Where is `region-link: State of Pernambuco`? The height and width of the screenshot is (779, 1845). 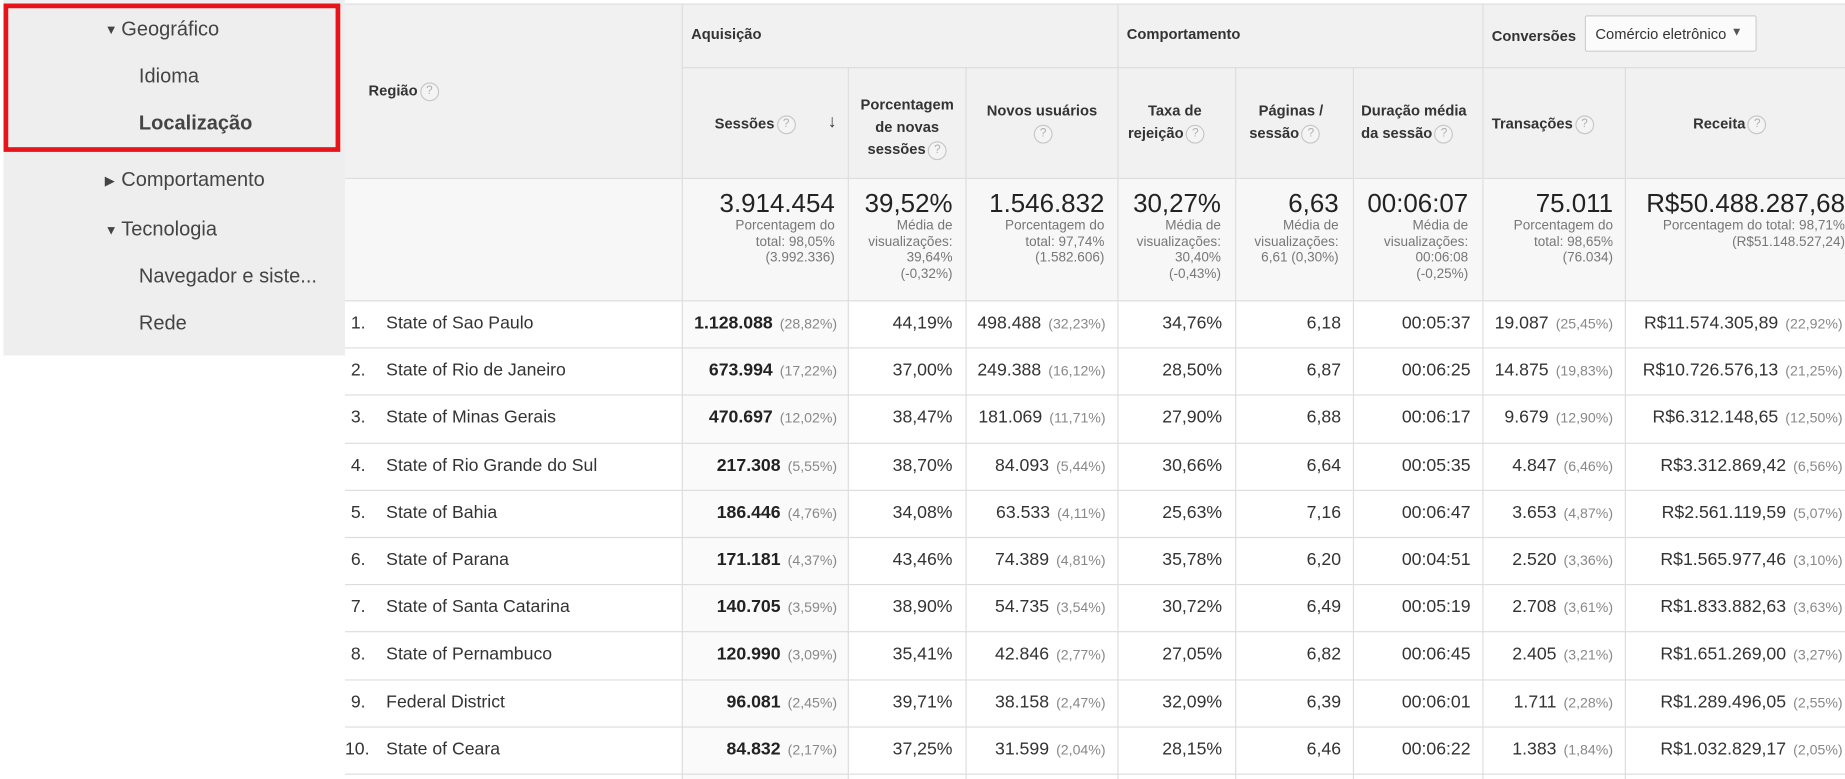 region-link: State of Pernambuco is located at coordinates (469, 654).